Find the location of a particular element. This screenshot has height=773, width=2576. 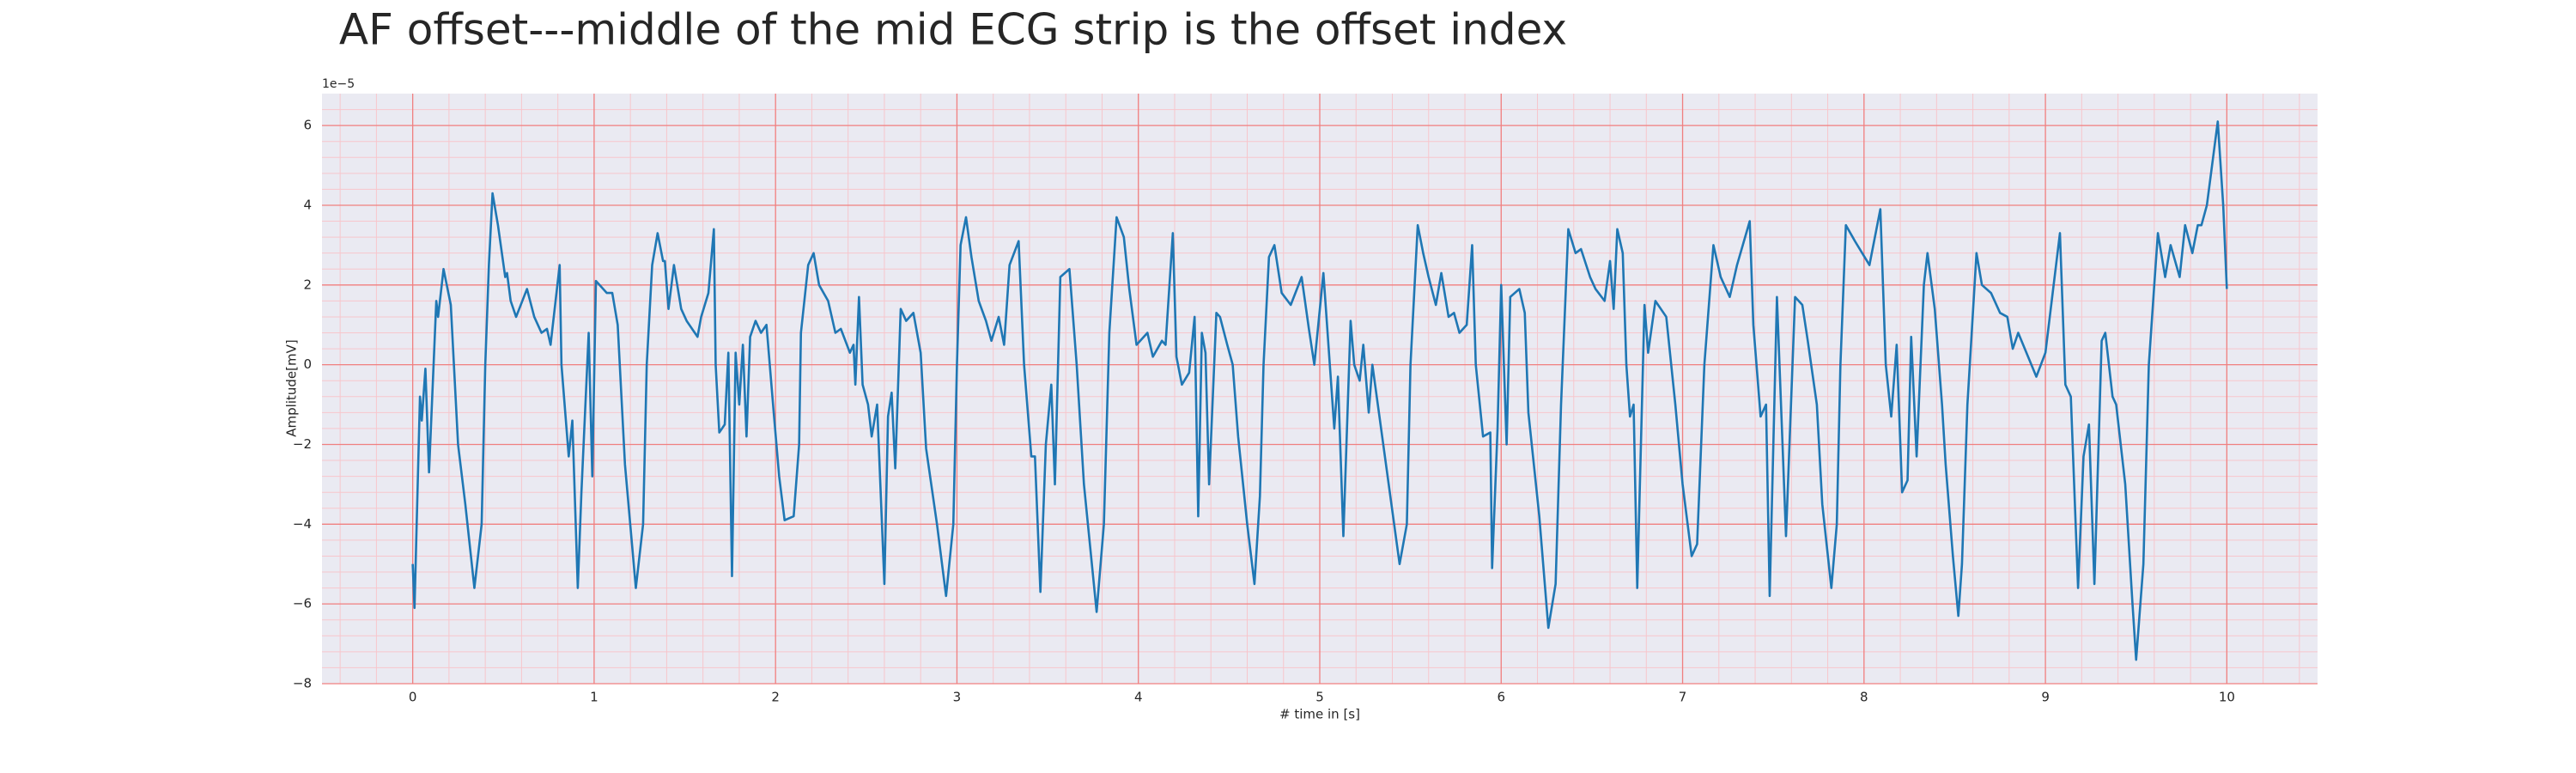

x-tick-label: 0 is located at coordinates (413, 697).